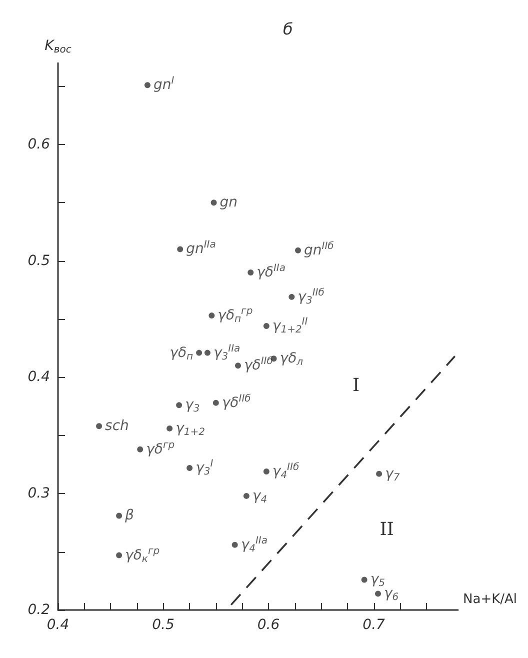  I want to click on chart-title: б, so click(288, 29).